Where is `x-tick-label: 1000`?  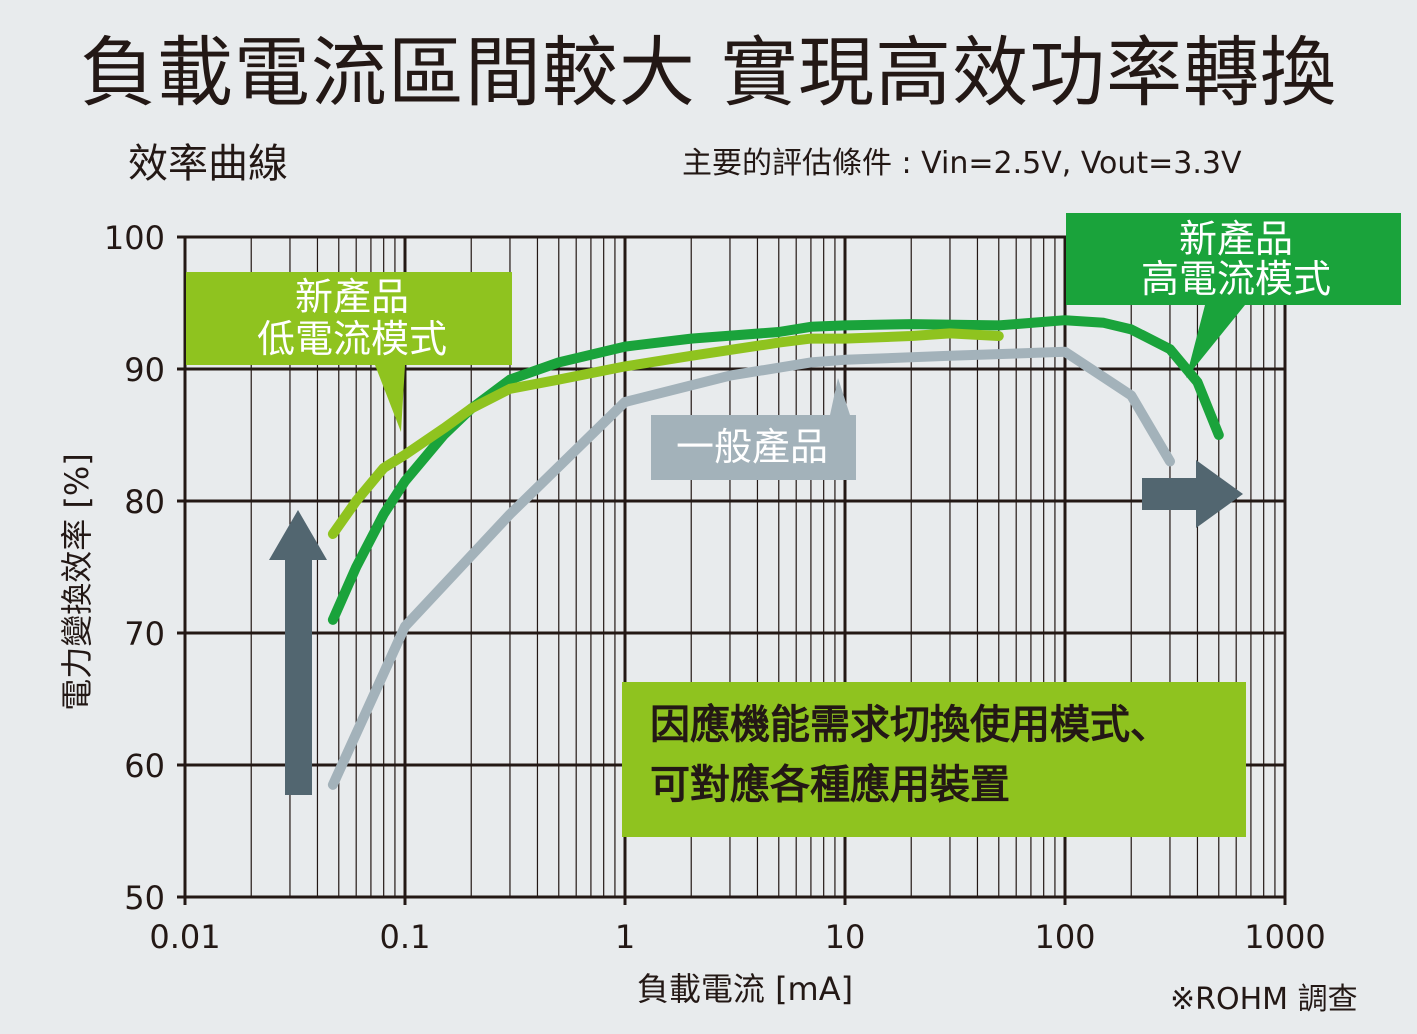
x-tick-label: 1000 is located at coordinates (1284, 937).